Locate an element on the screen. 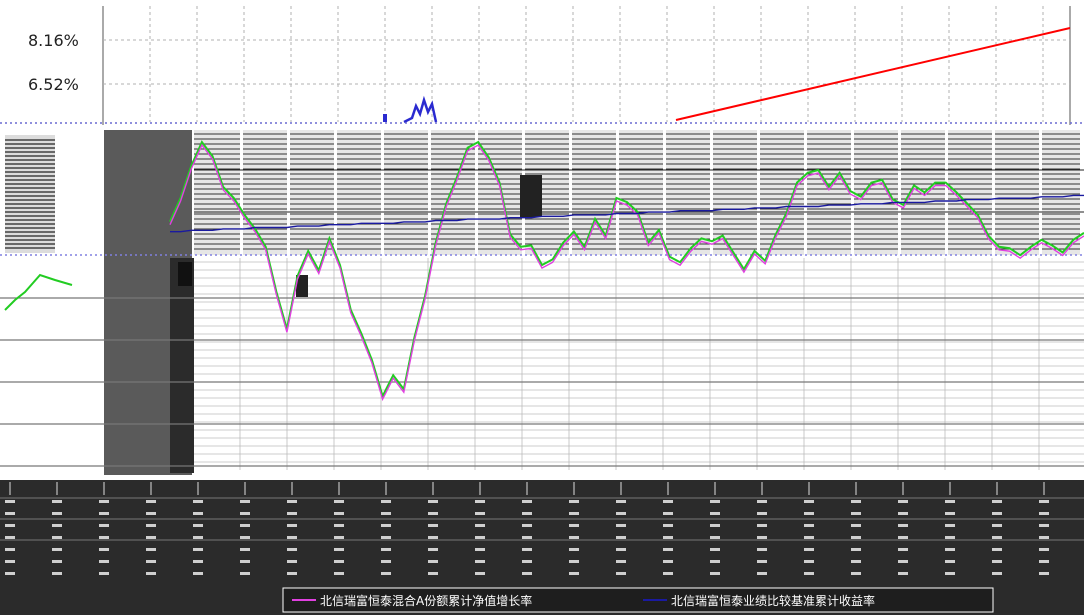 The image size is (1084, 615). legend-band: 北信瑞富恒泰混合A份额累计净值增长率 北信瑞富恒泰业绩比较基准累计收益率 is located at coordinates (542, 600).